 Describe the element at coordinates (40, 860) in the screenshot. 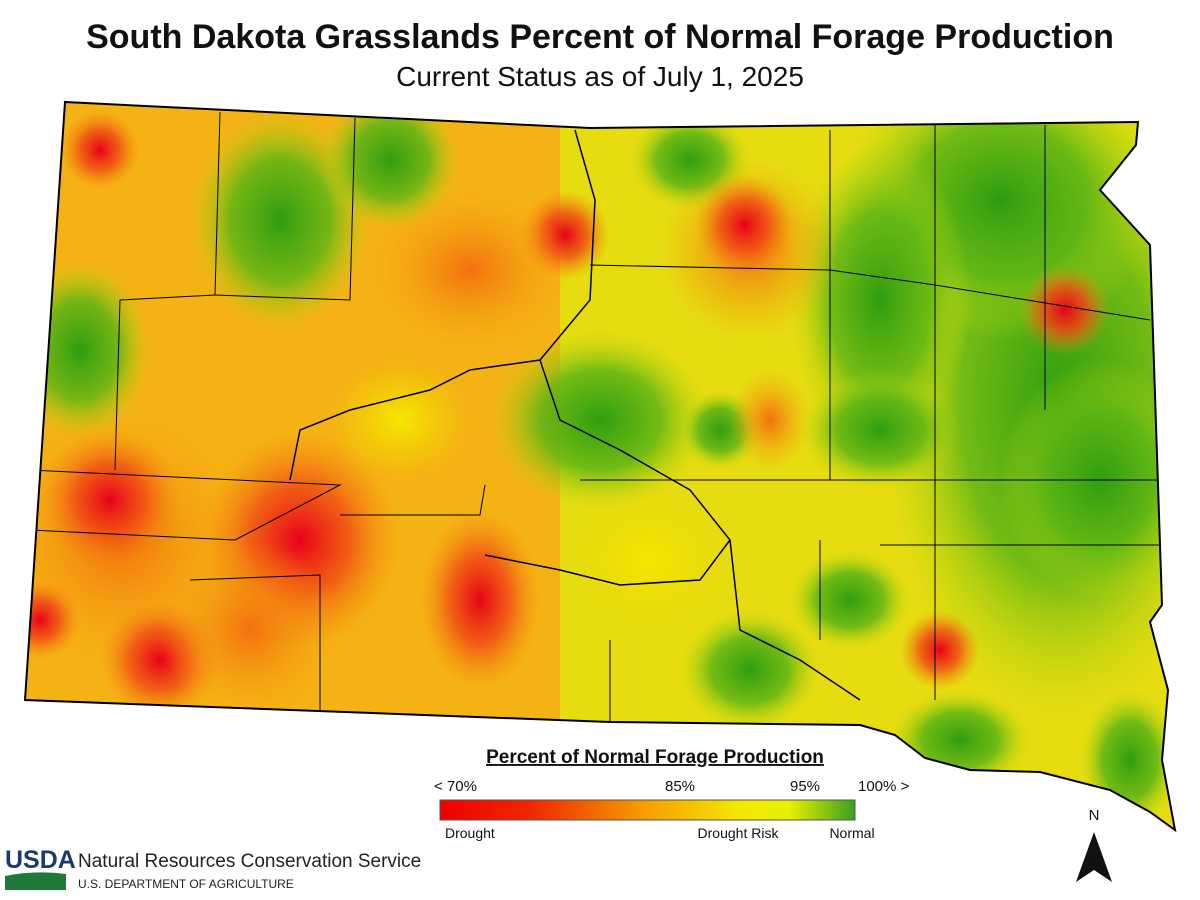

I see `usda-logo: USDA` at that location.